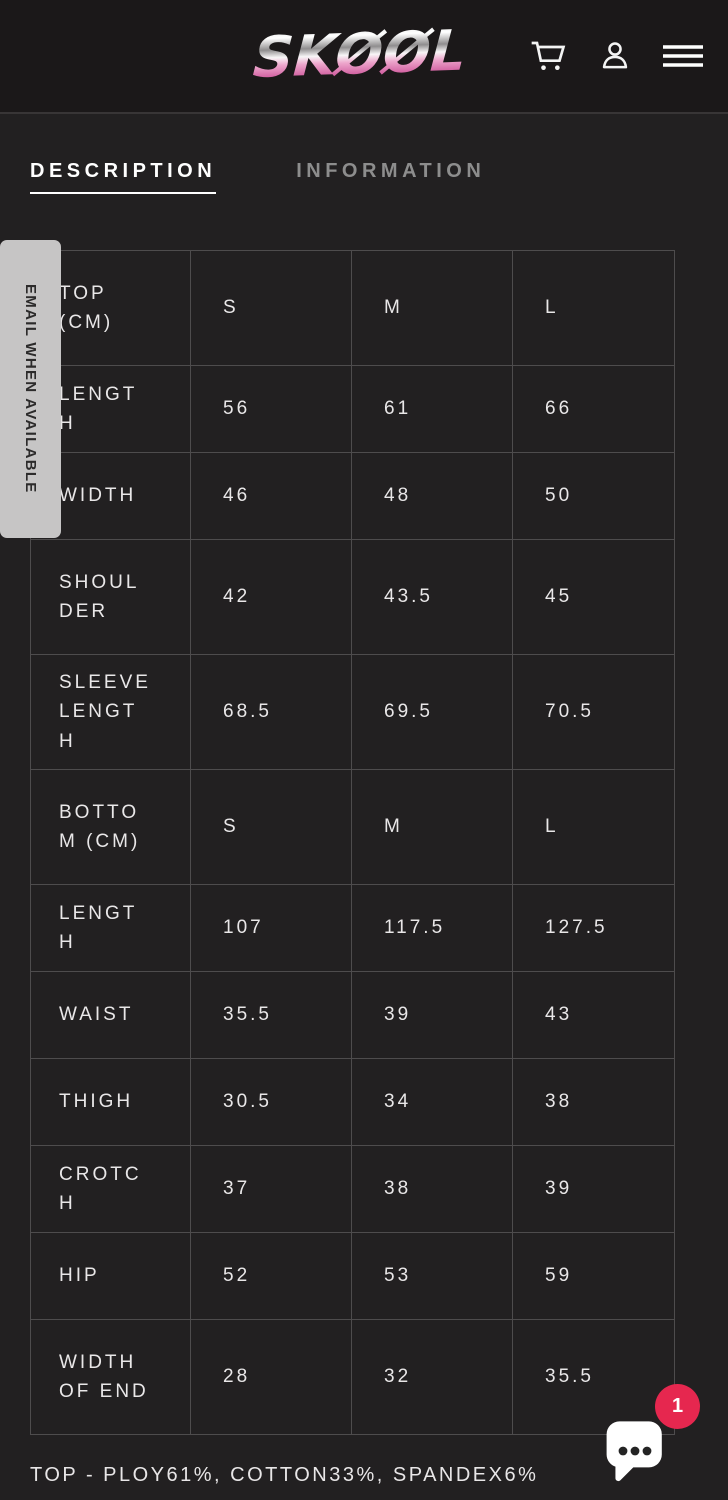 The height and width of the screenshot is (1500, 728). Describe the element at coordinates (431, 597) in the screenshot. I see `cell-value: 43.5` at that location.